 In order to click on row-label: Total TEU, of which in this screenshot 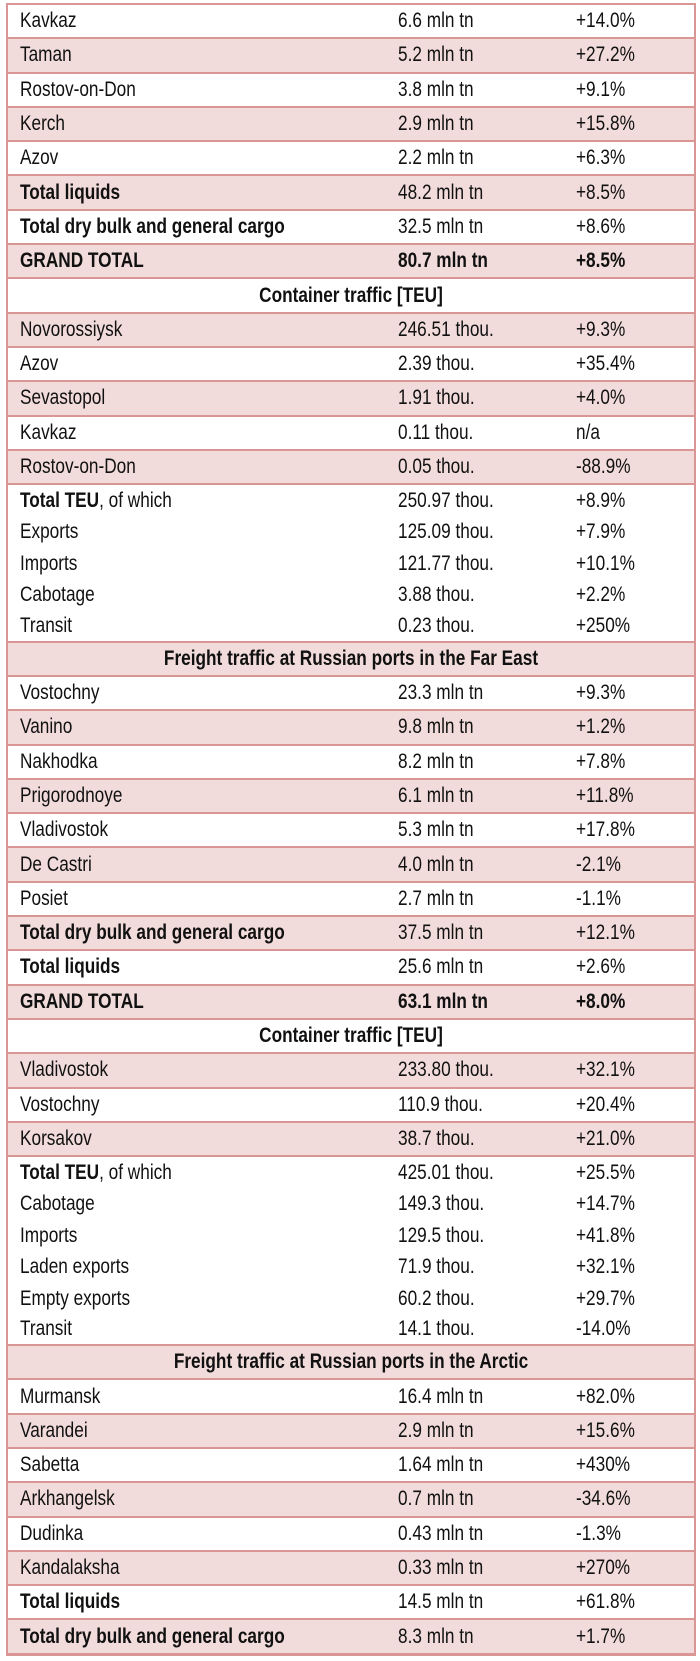, I will do `click(96, 1173)`.